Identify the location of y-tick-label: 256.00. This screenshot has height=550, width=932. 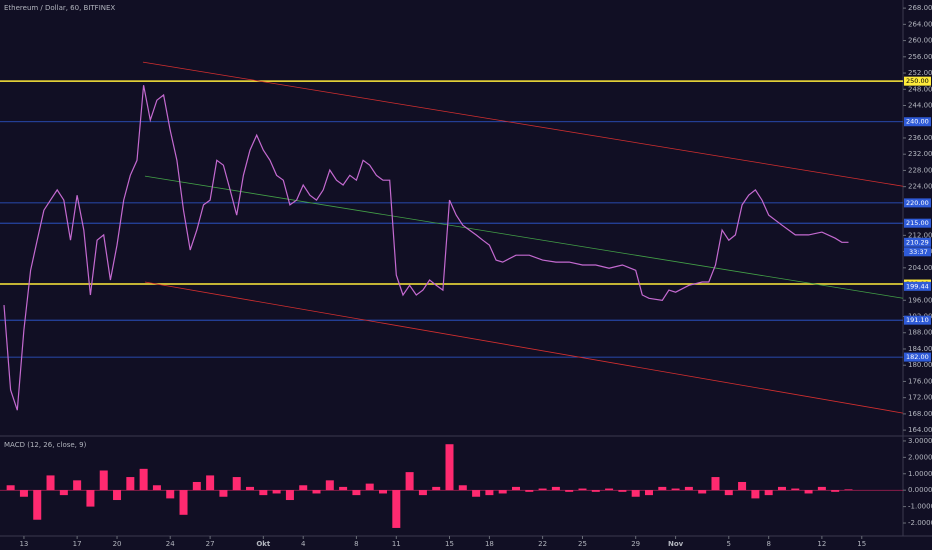
(920, 57).